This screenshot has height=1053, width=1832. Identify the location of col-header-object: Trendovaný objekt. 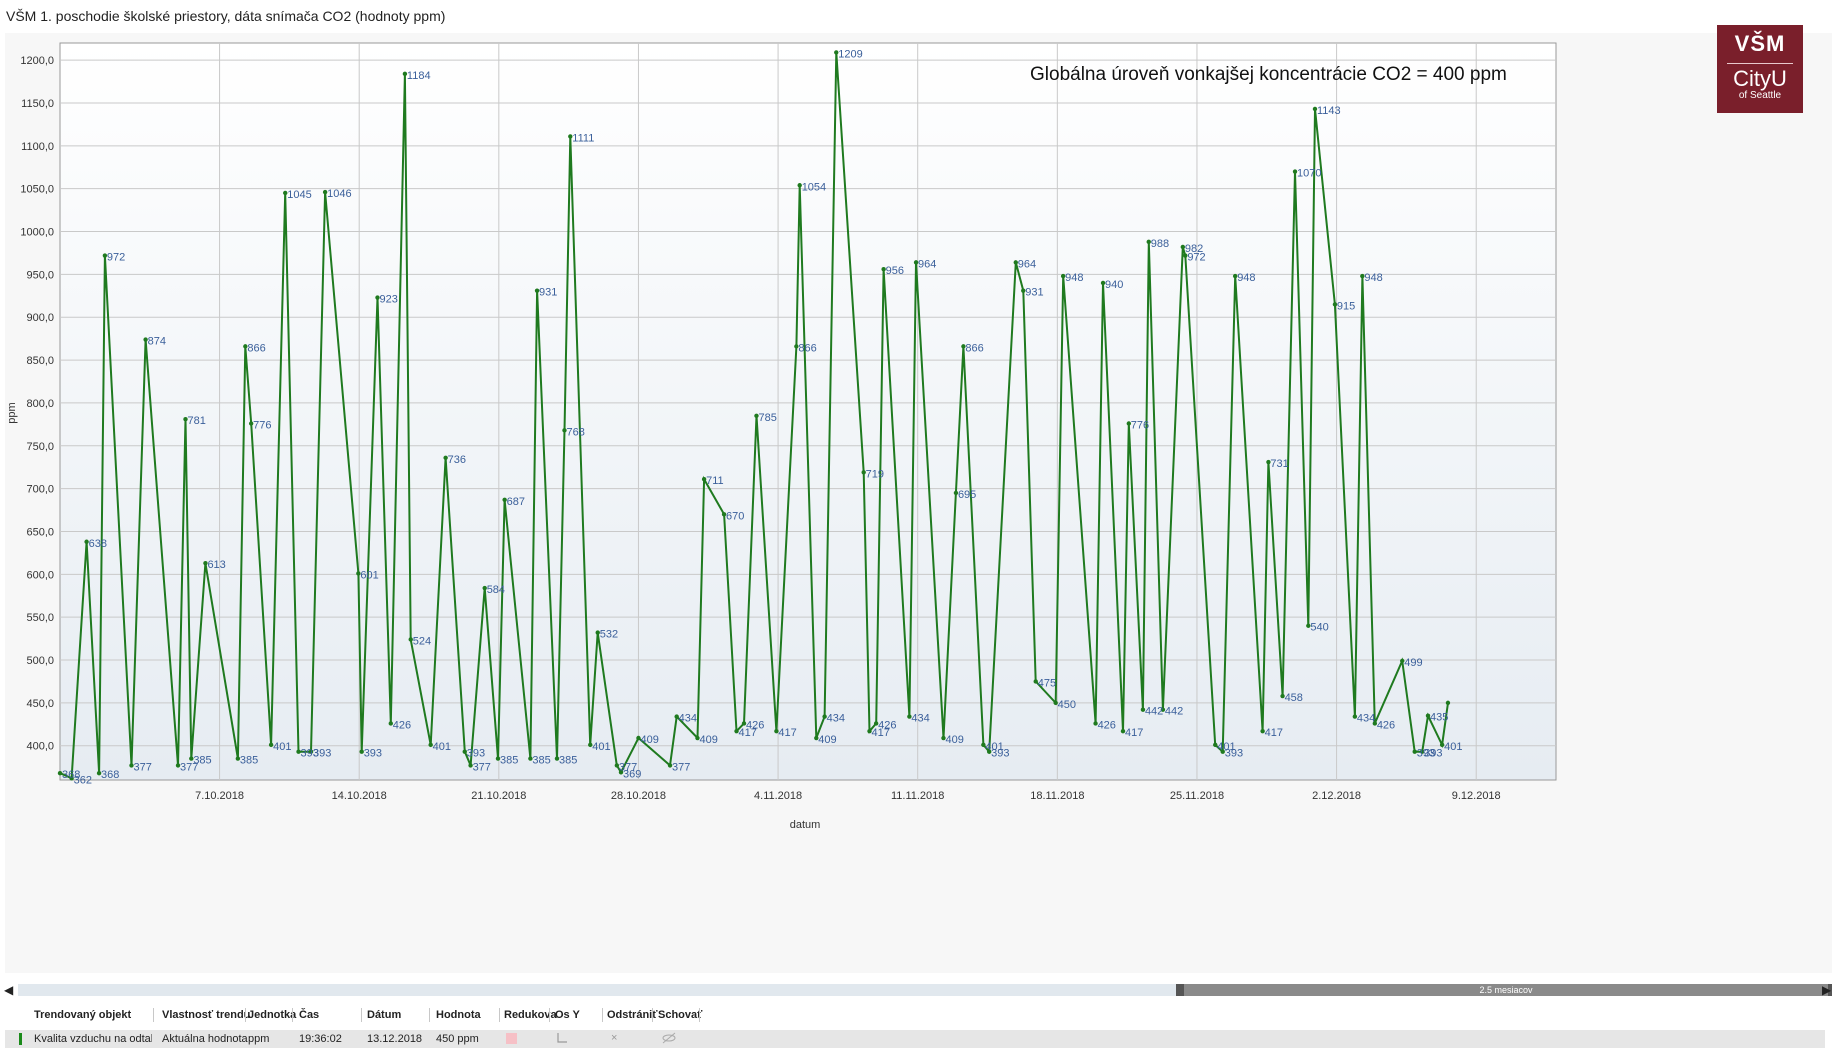
(83, 1015).